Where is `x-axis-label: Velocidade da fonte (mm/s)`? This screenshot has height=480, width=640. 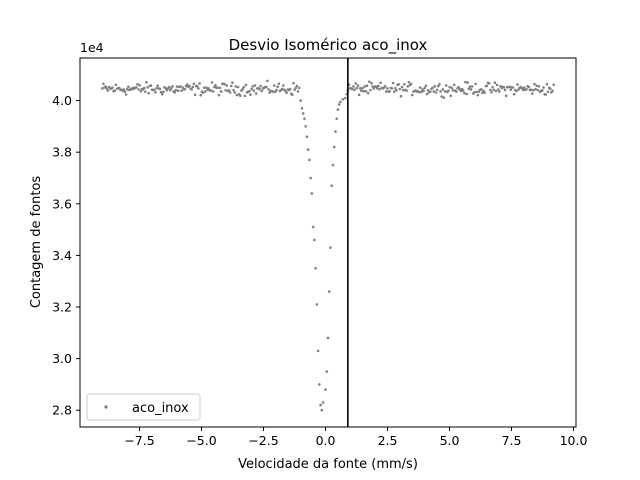 x-axis-label: Velocidade da fonte (mm/s) is located at coordinates (328, 464).